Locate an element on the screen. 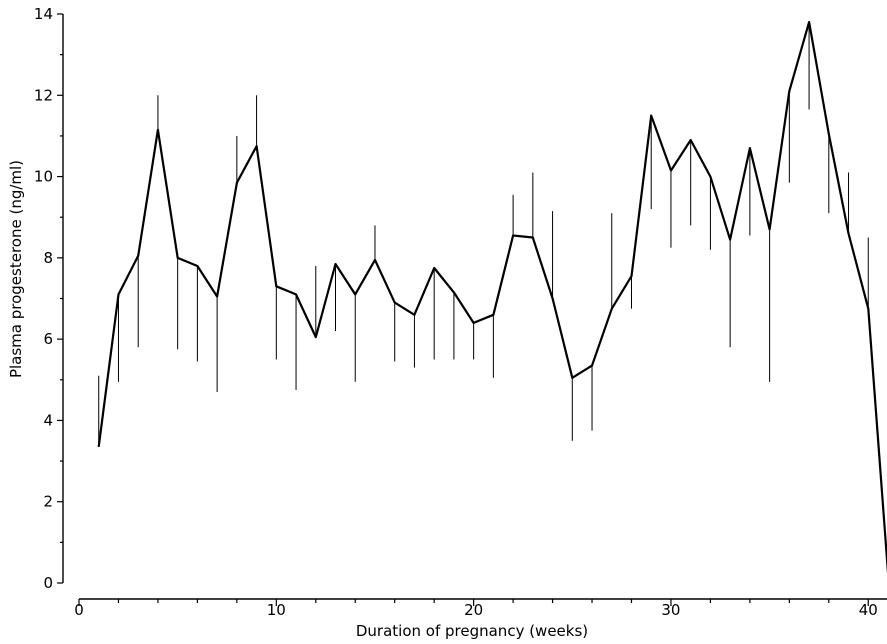  y-tick-label: 12 is located at coordinates (43, 95).